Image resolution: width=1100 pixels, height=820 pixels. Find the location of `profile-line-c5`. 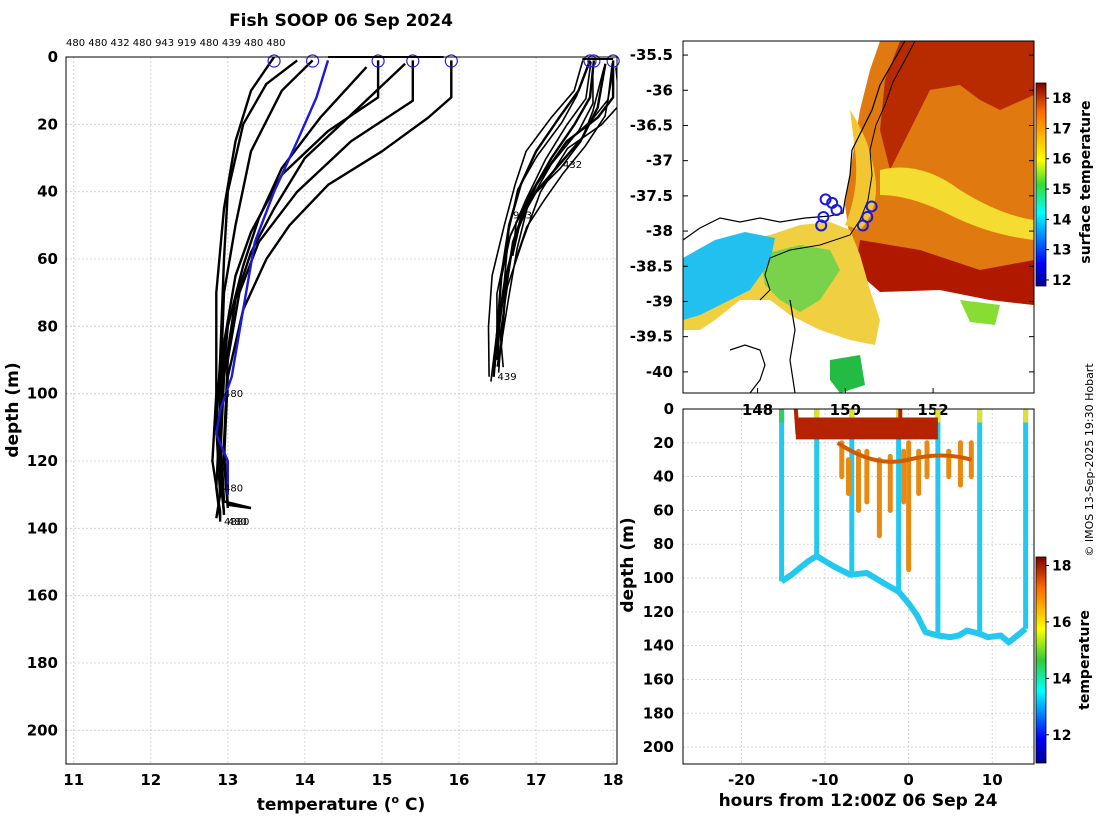

profile-line-c5 is located at coordinates (318, 285).